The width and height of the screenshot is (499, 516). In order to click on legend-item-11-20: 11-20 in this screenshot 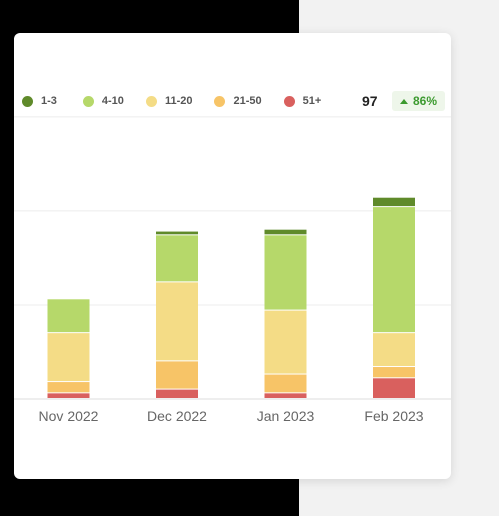, I will do `click(169, 101)`.